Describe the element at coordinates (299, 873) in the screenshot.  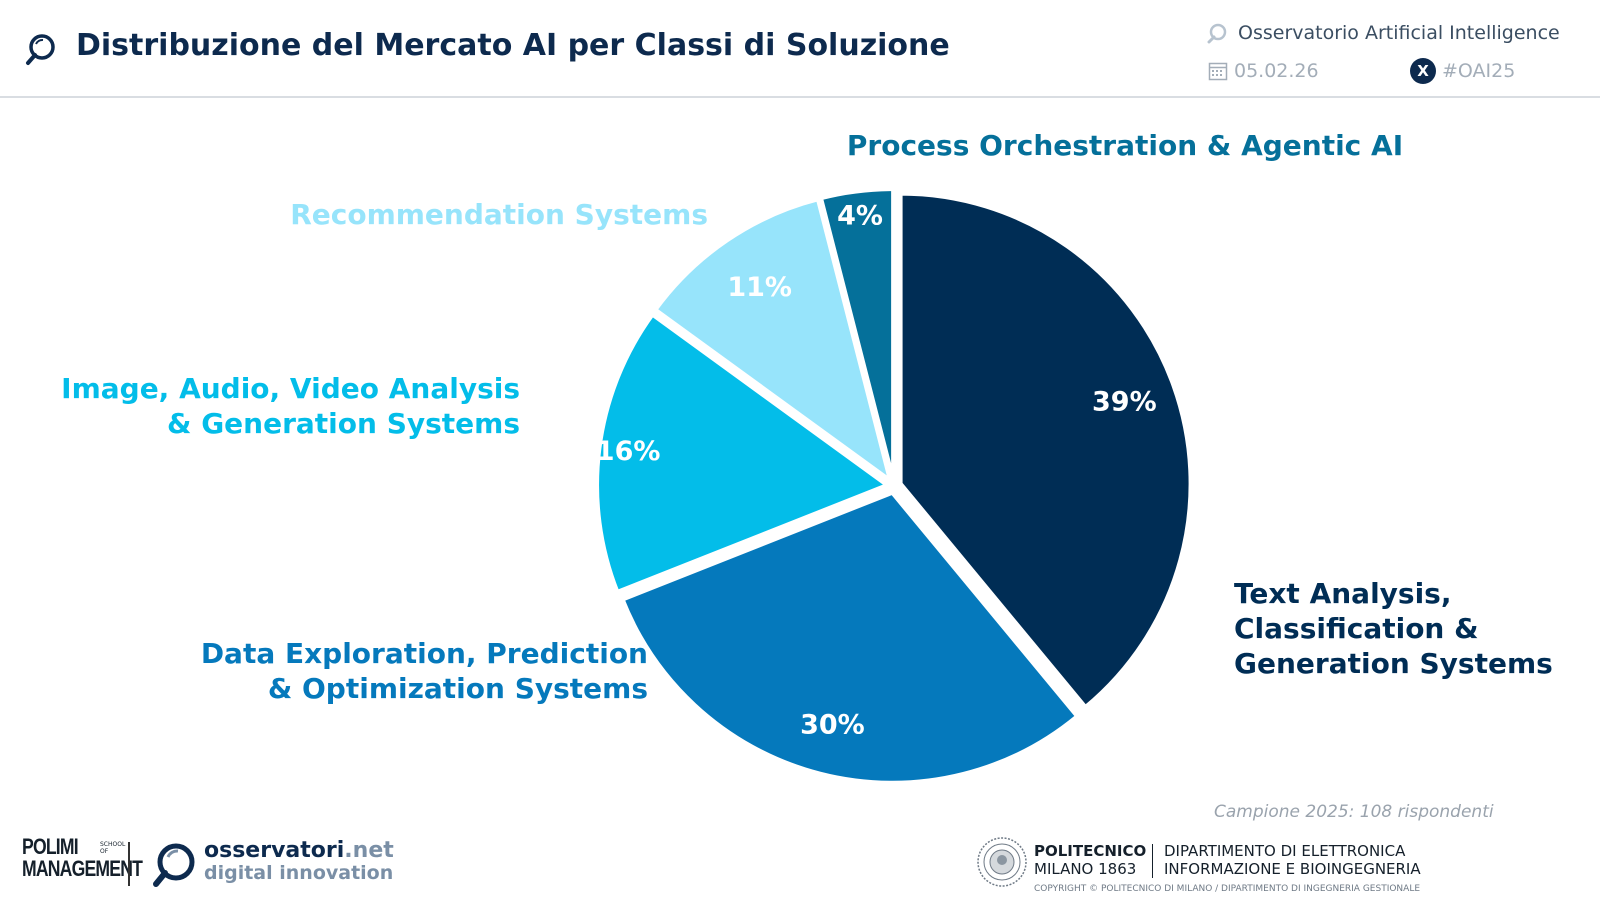
I see `osservatori-subtitle: digital innovation` at that location.